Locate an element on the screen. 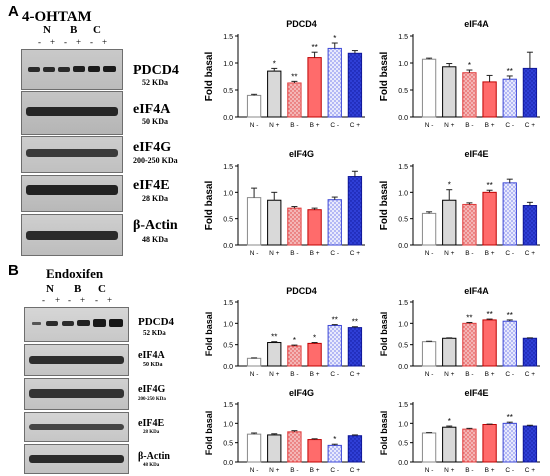 This screenshot has width=550, height=476. chart-title: eIF4A is located at coordinates (476, 24).